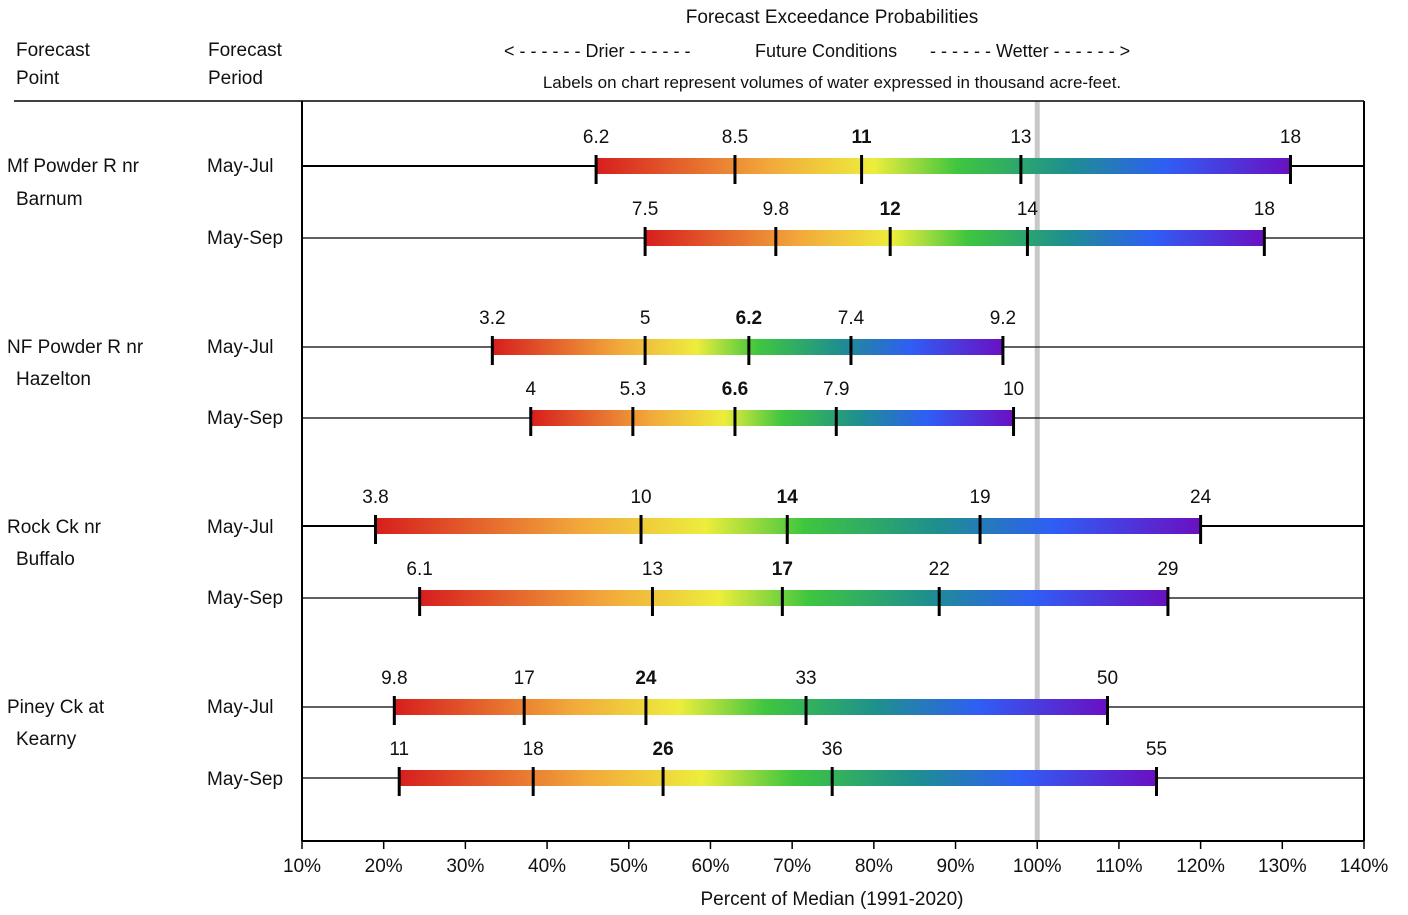 This screenshot has width=1408, height=915. What do you see at coordinates (1107, 678) in the screenshot?
I see `volume-label: 50` at bounding box center [1107, 678].